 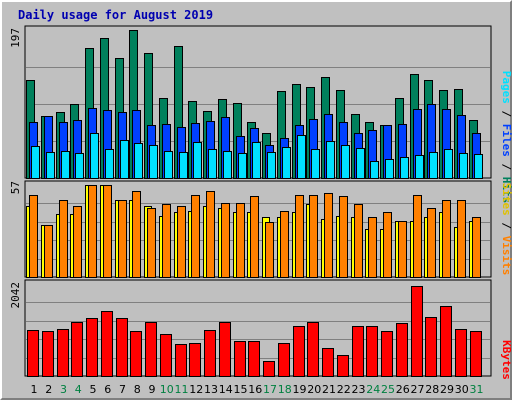 What do you see at coordinates (15, 187) in the screenshot?
I see `visits-max-label: 57` at bounding box center [15, 187].